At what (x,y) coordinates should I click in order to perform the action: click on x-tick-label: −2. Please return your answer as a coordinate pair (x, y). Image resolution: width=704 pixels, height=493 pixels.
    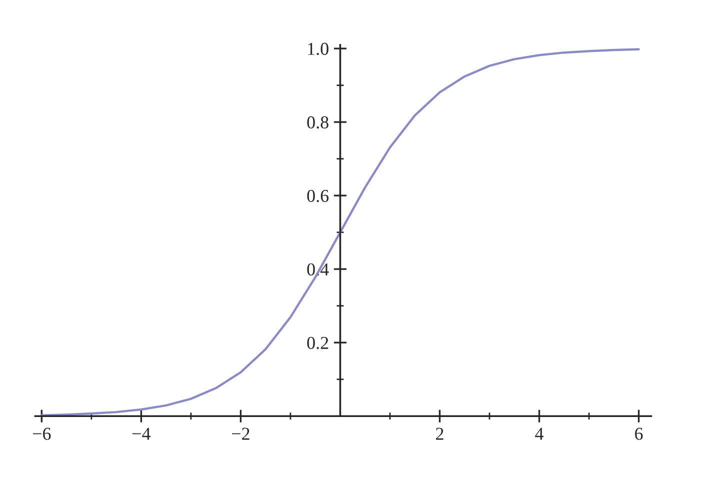
    Looking at the image, I should click on (241, 434).